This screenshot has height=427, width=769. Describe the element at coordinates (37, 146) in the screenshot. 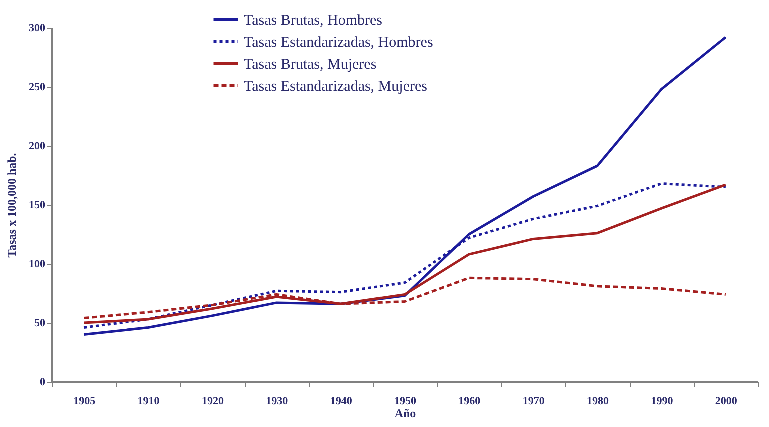

I see `y-tick-label: 200` at that location.